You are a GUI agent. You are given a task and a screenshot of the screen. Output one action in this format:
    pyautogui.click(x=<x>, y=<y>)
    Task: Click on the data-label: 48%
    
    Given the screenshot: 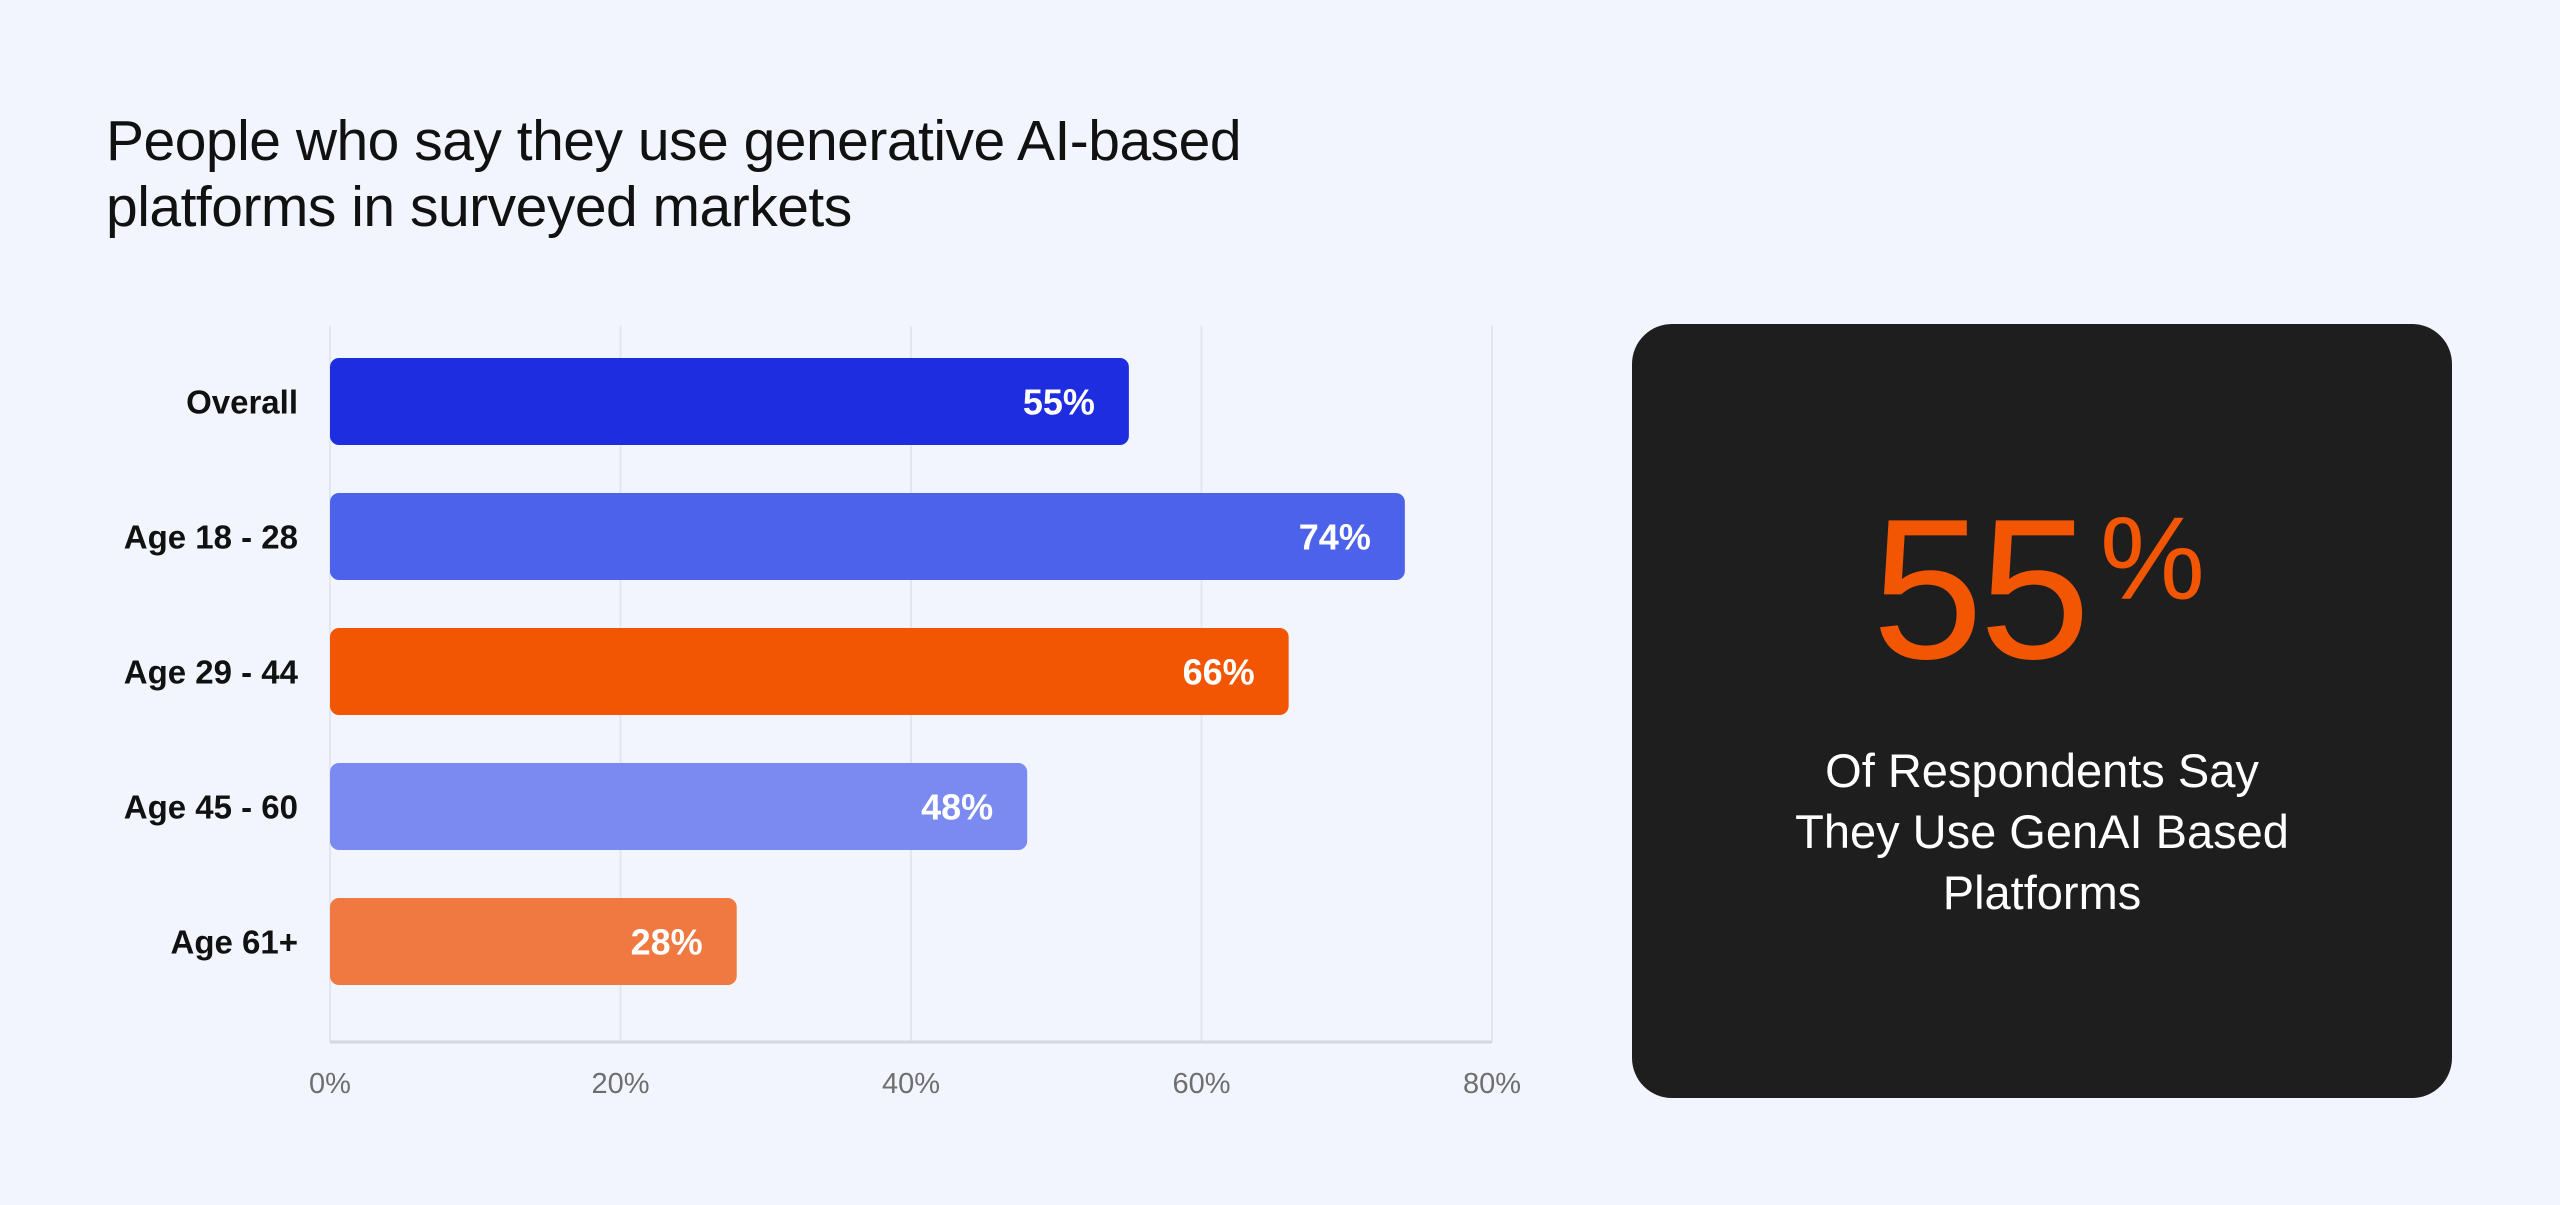 What is the action you would take?
    pyautogui.click(x=957, y=807)
    